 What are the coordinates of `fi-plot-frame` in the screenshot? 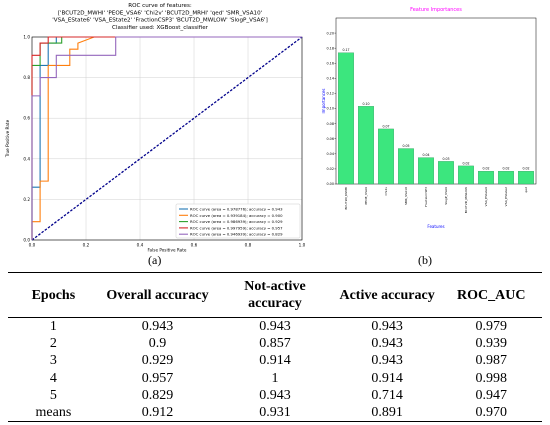 It's located at (436, 101).